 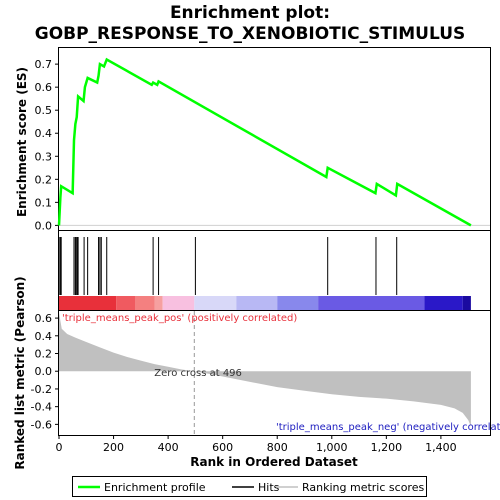 I want to click on legend-hits-label: Hits, so click(x=269, y=487).